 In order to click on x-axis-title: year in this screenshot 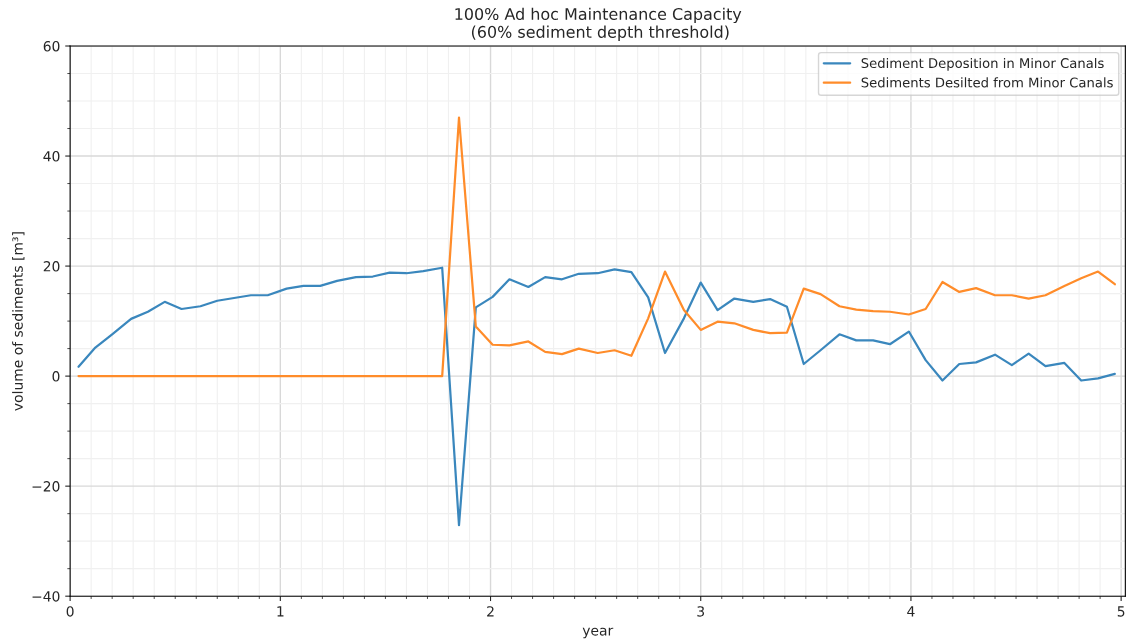, I will do `click(598, 633)`.